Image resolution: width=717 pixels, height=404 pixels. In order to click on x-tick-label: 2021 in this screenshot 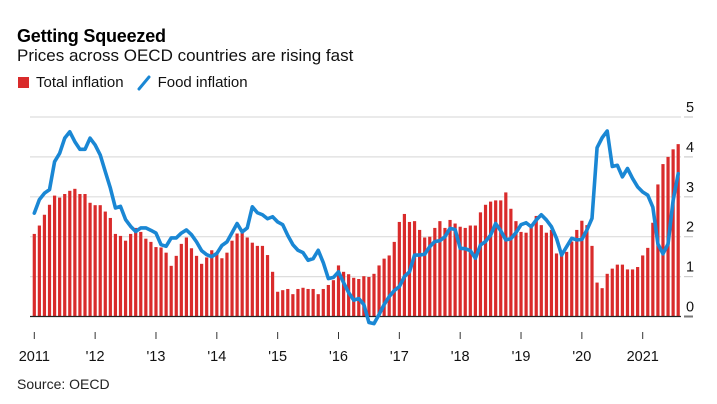, I will do `click(643, 357)`.